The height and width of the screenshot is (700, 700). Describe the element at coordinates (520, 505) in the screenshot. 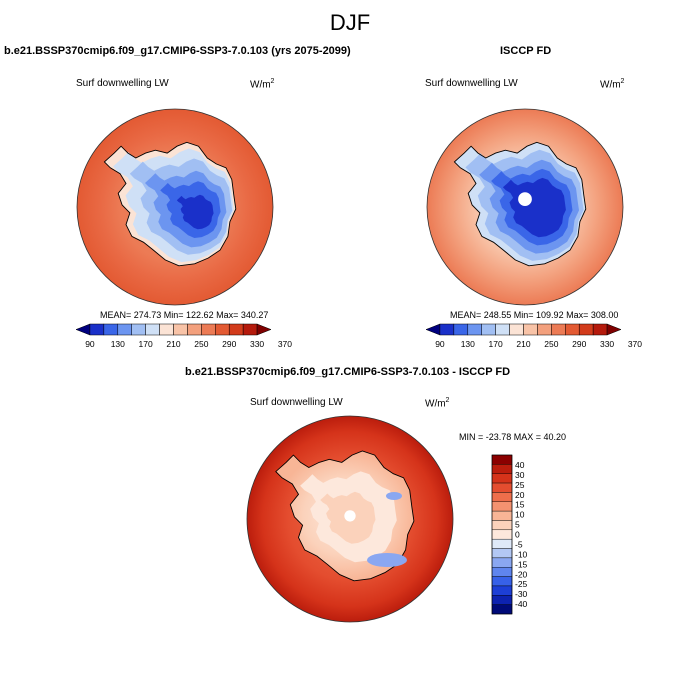

I see `diff-colorbar-tick-label: 15` at that location.